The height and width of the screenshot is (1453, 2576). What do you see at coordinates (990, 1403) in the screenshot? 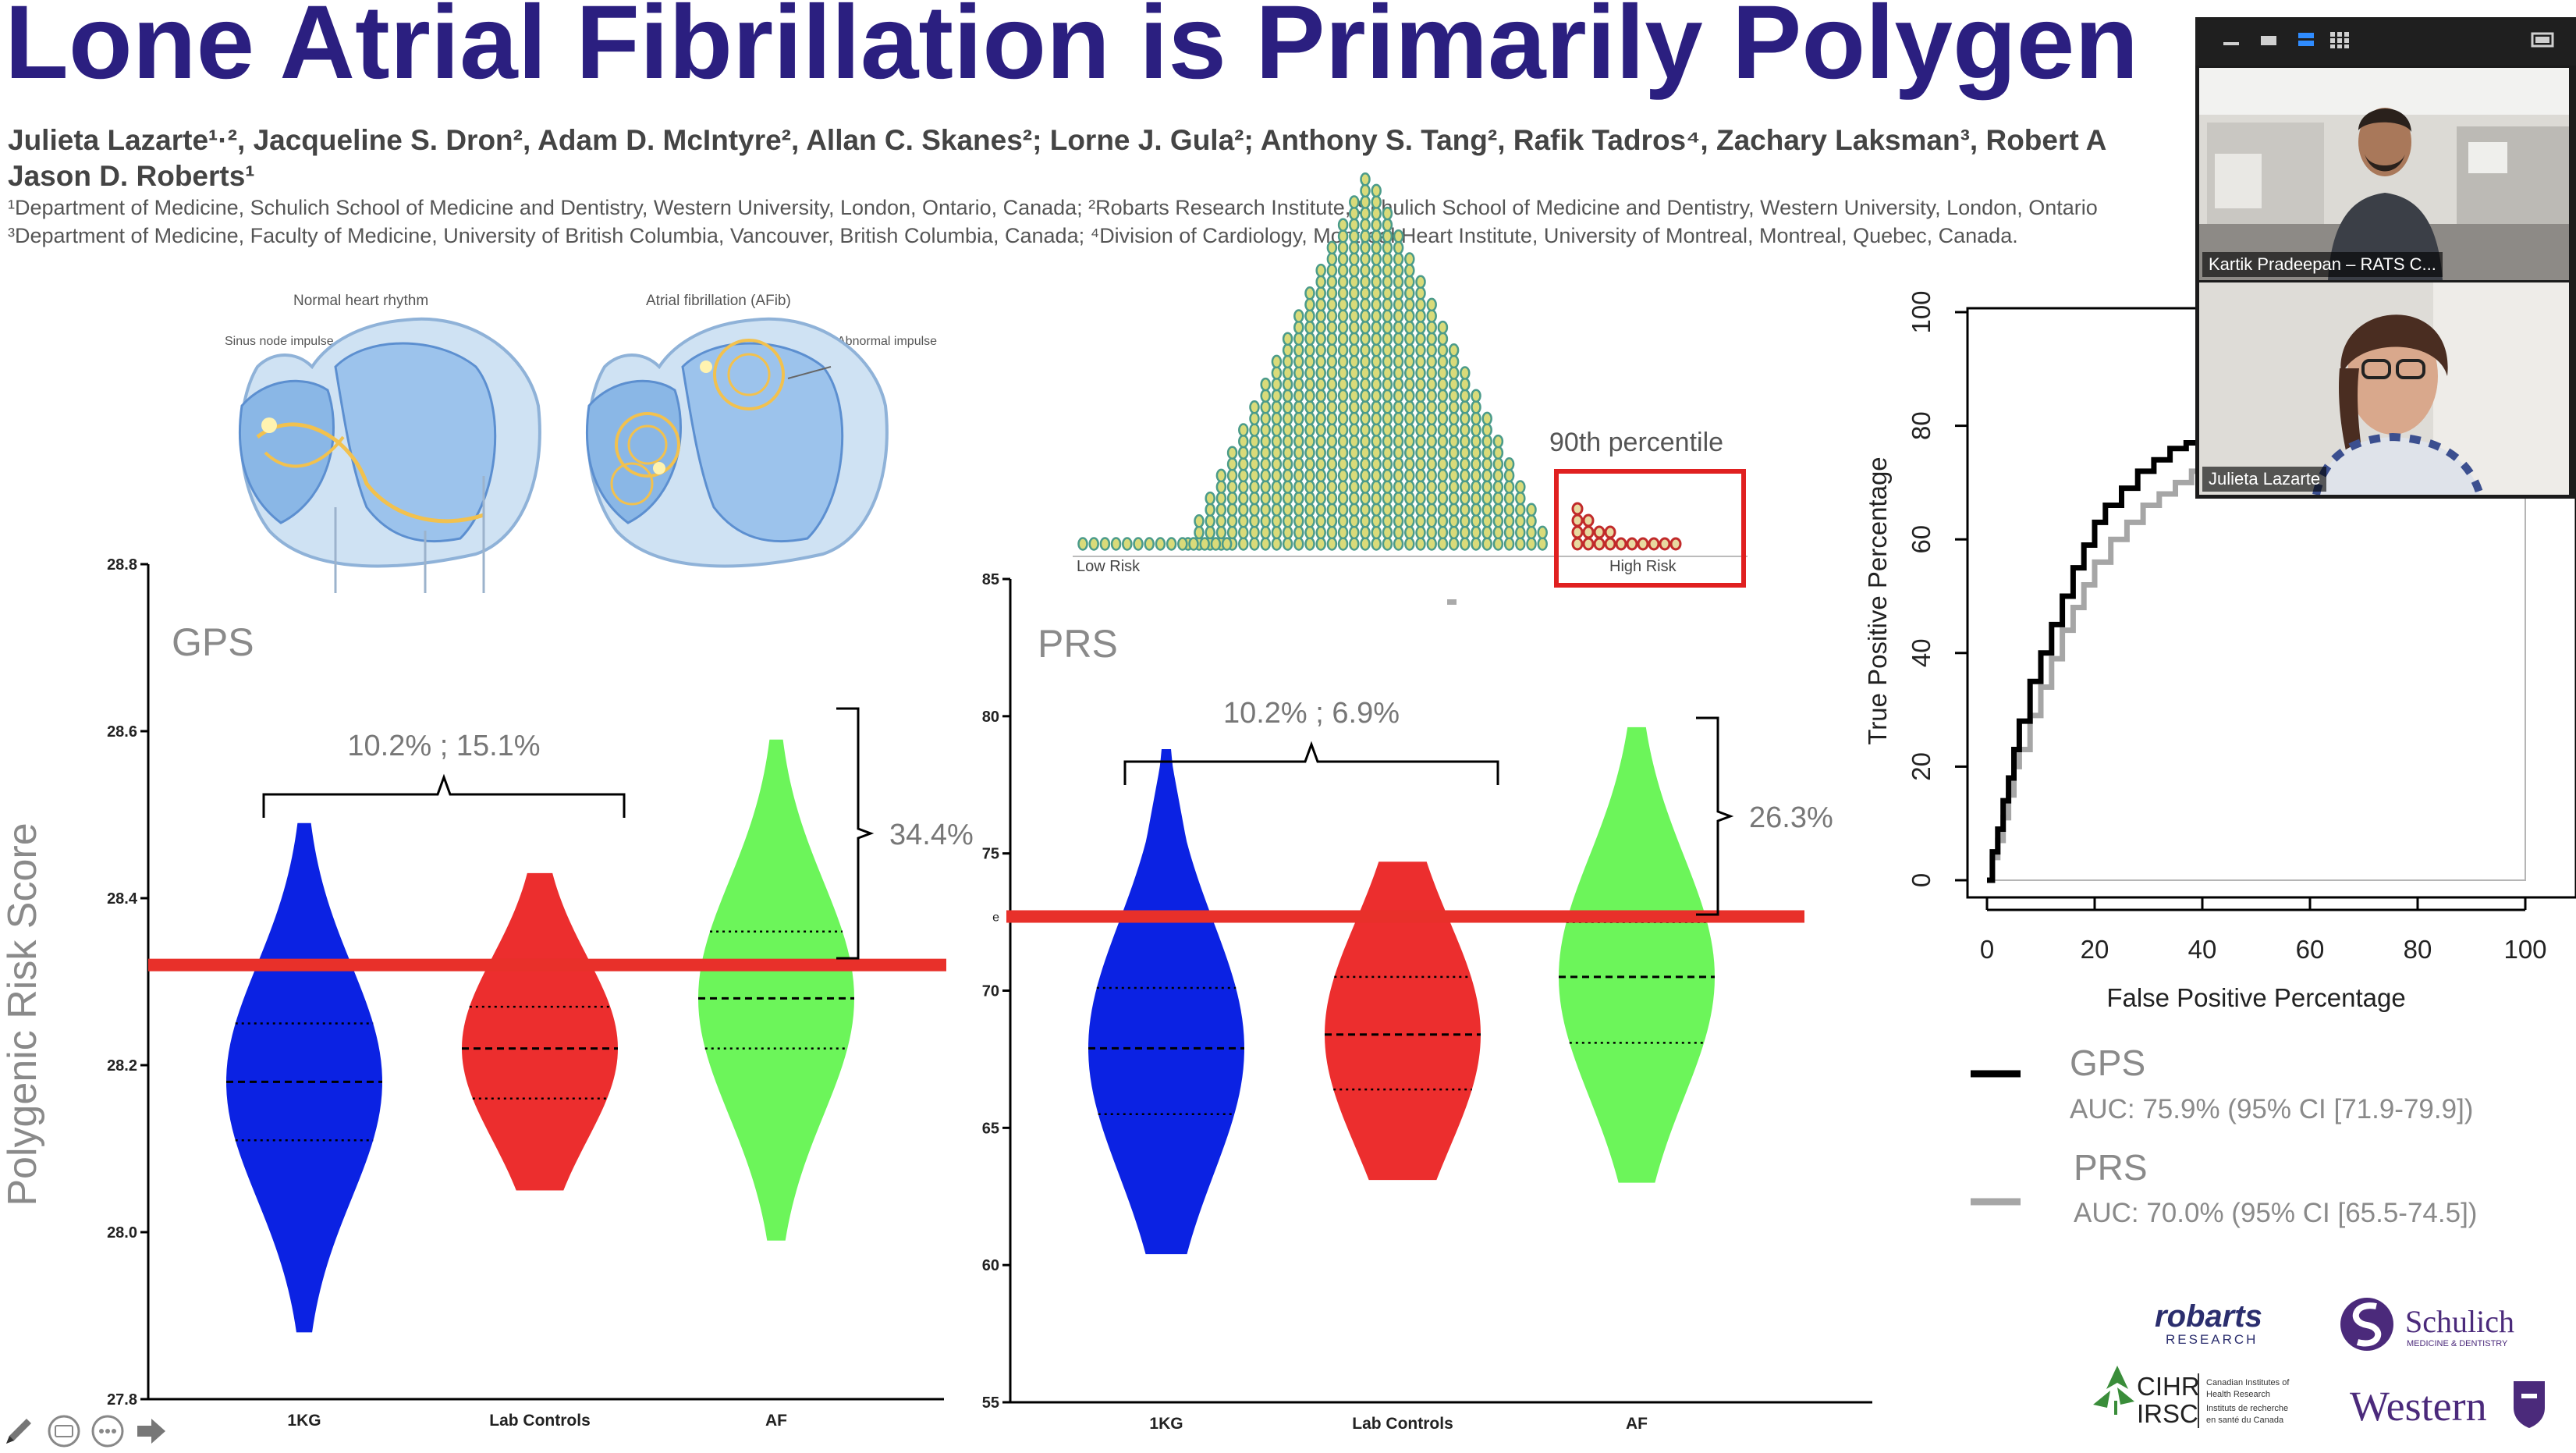
I see `y-tick-label: 55` at bounding box center [990, 1403].